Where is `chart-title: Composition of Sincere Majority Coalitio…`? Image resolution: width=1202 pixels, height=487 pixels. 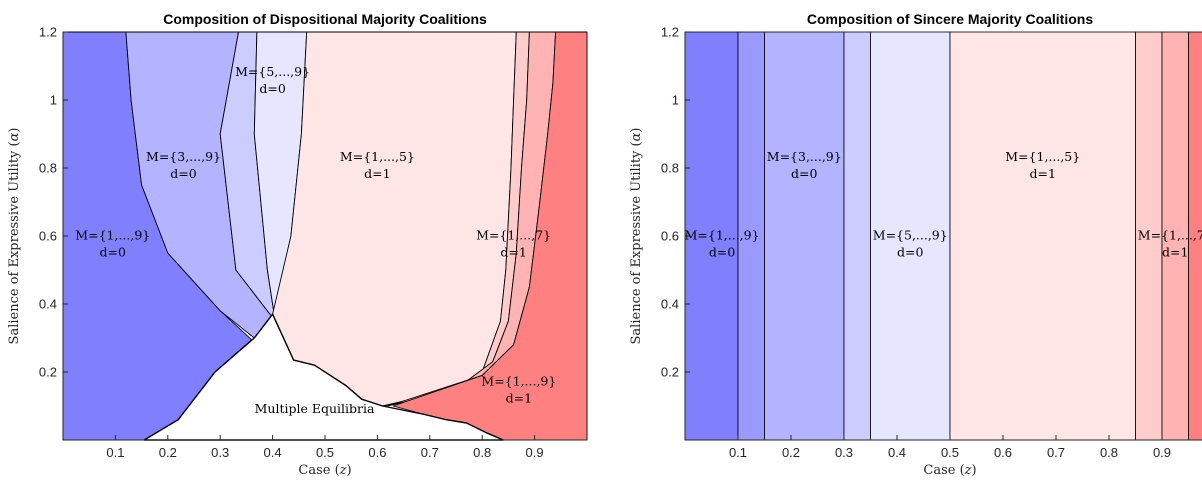
chart-title: Composition of Sincere Majority Coalitio… is located at coordinates (950, 19).